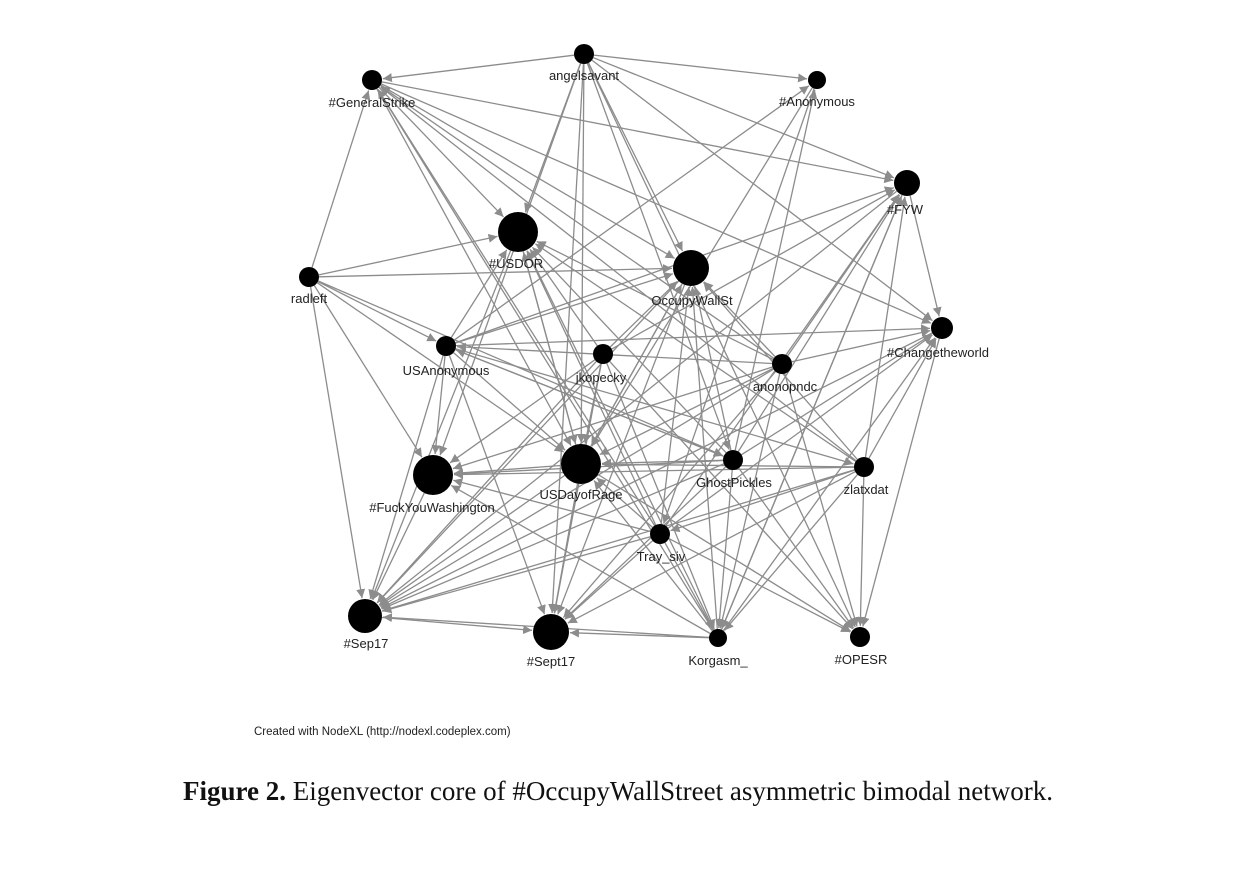 The width and height of the screenshot is (1236, 870). Describe the element at coordinates (718, 660) in the screenshot. I see `node-label-korgasm: Korgasm_` at that location.